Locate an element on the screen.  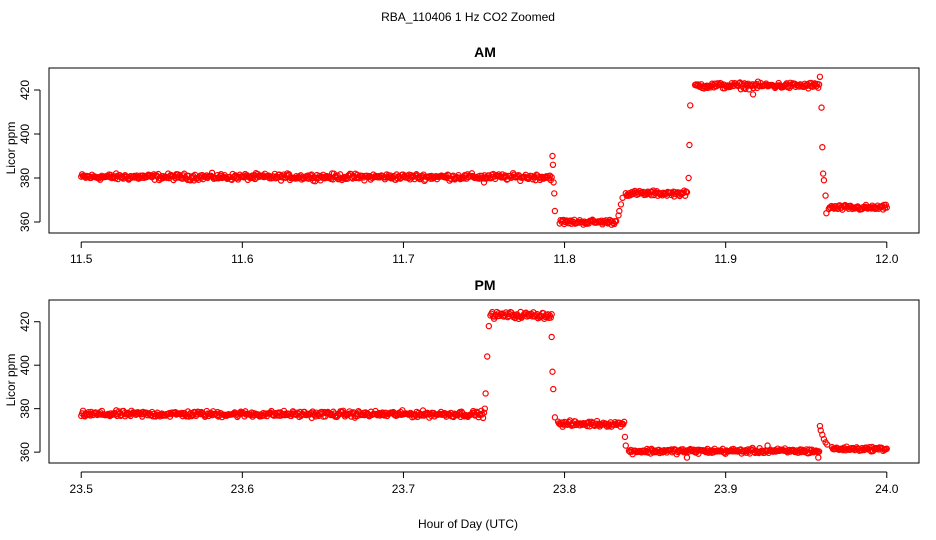
pm-x-axis: 23.5 23.6 23.7 23.8 23.9 24.0 is located at coordinates (484, 483).